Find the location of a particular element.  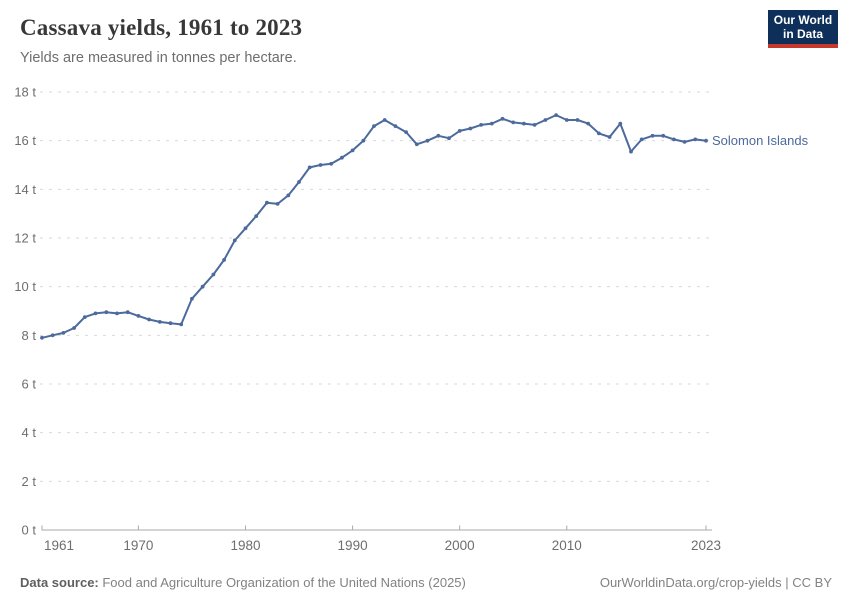

x-axis-tick-label: 2010 is located at coordinates (567, 545).